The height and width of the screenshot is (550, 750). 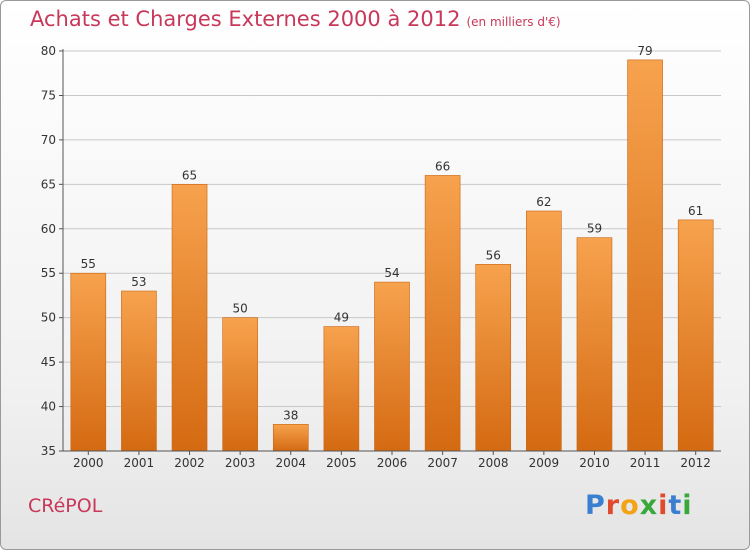 I want to click on x-tick-label-2003: 2003, so click(x=240, y=463).